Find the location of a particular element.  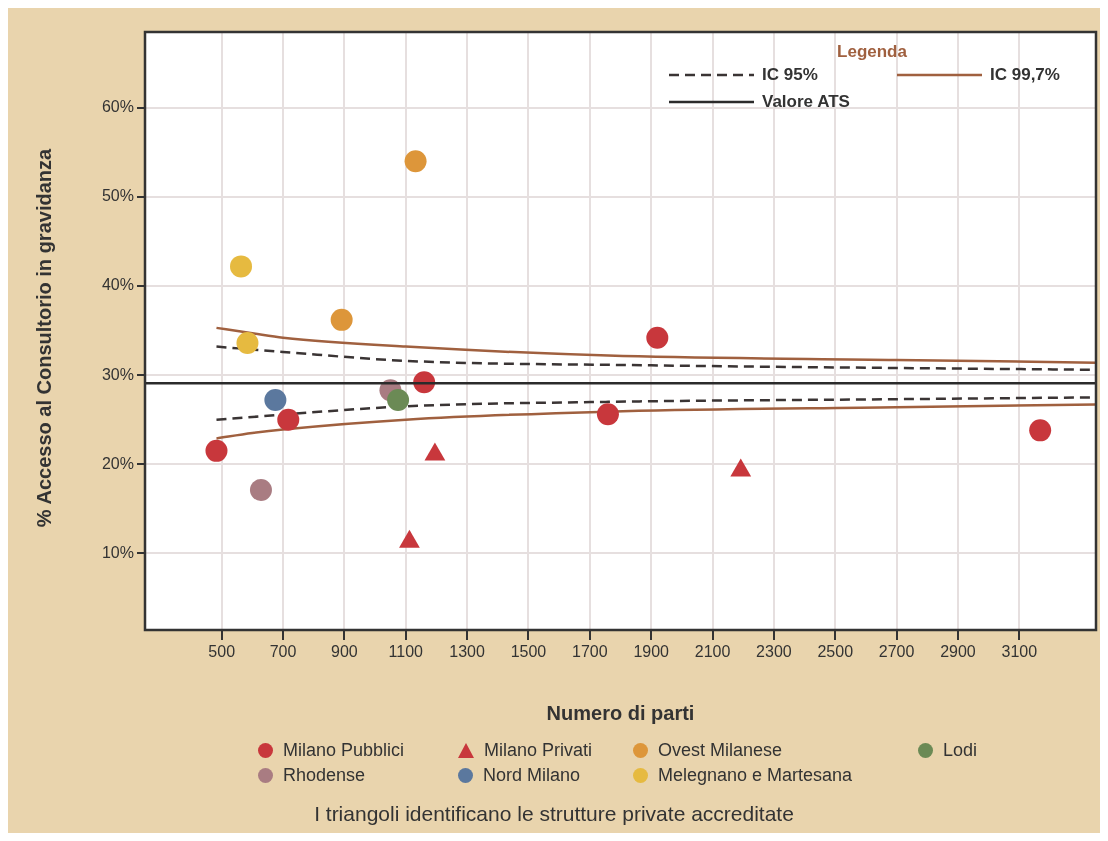

x-tick-label: 1500 is located at coordinates (528, 652).